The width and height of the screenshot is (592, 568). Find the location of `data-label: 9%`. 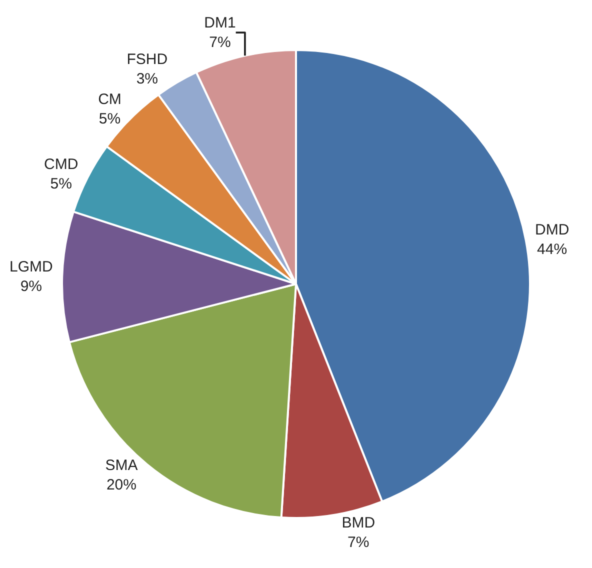

data-label: 9% is located at coordinates (31, 286).